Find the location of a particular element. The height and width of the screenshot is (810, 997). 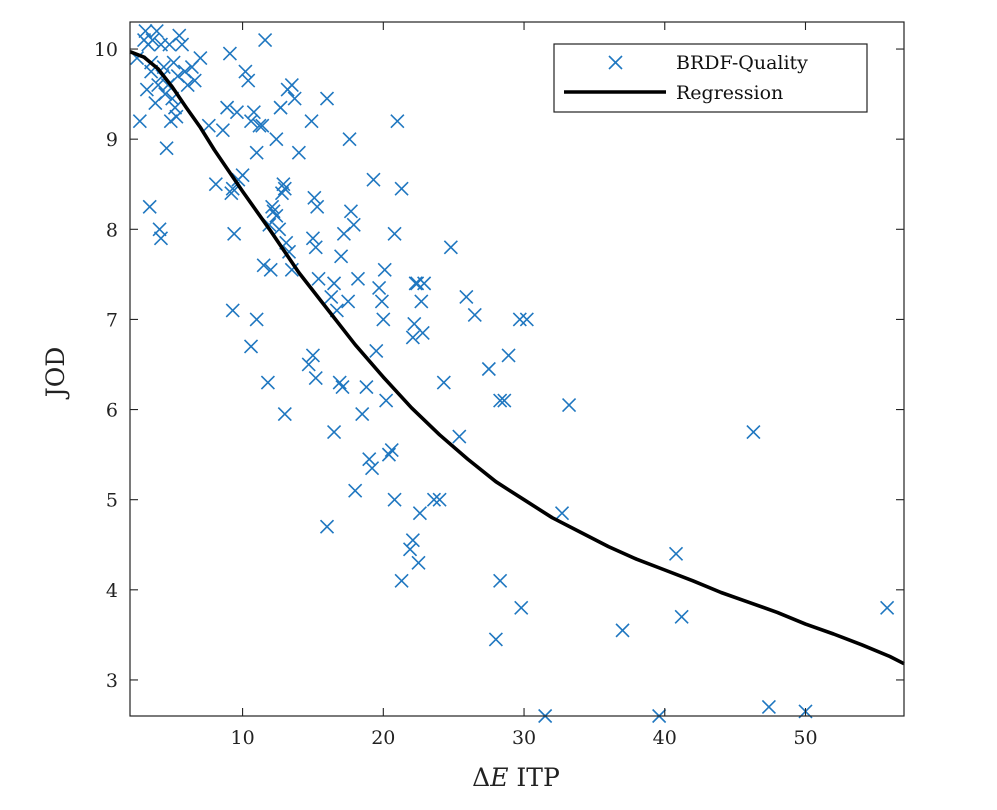

x-tick-label: 30 is located at coordinates (524, 738).